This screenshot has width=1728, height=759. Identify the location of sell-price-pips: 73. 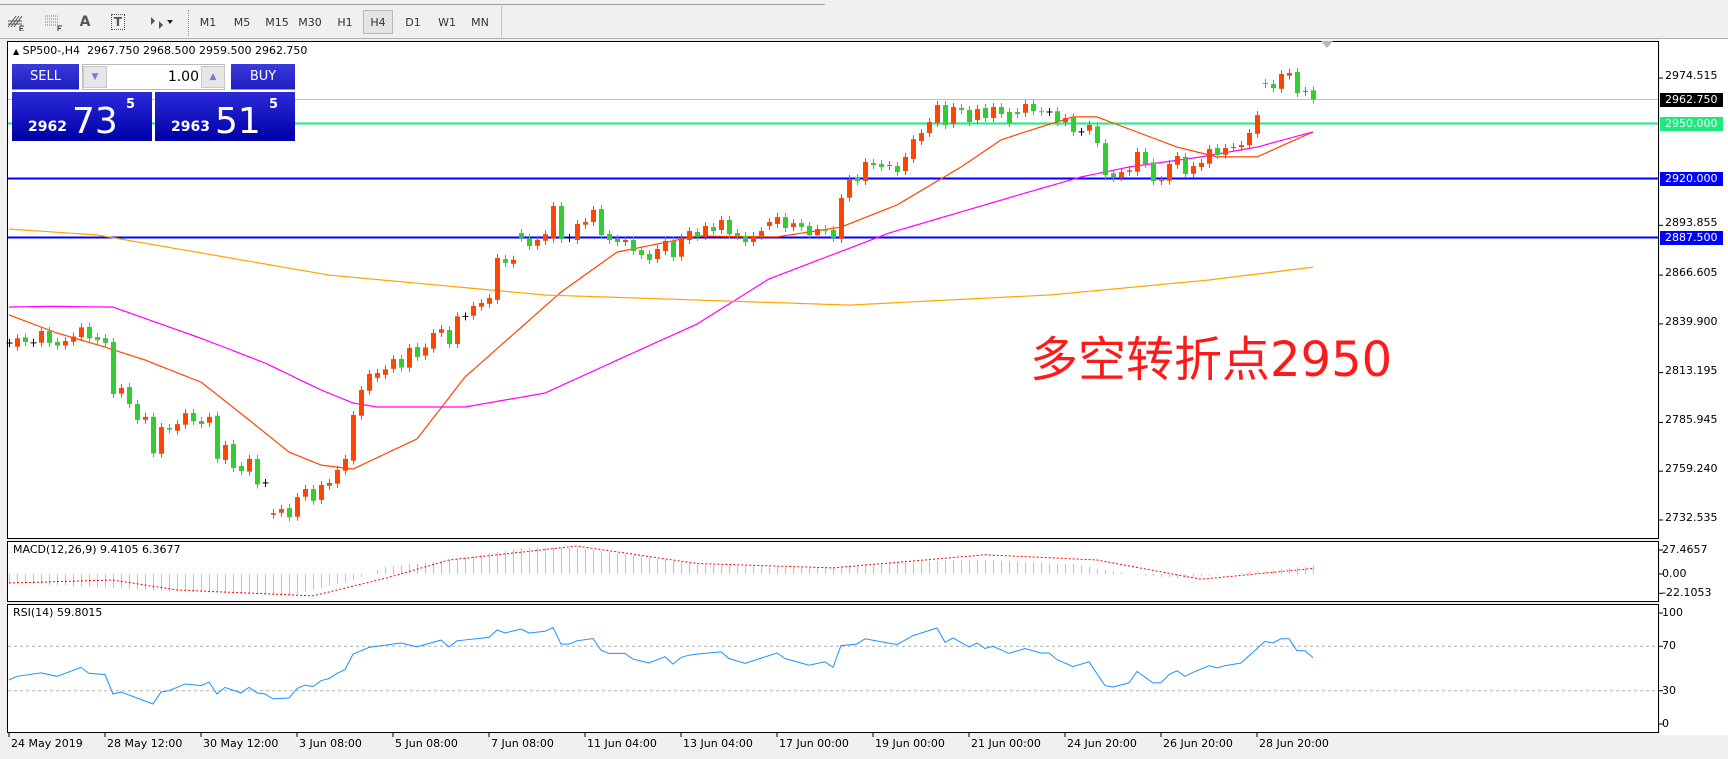
(95, 121).